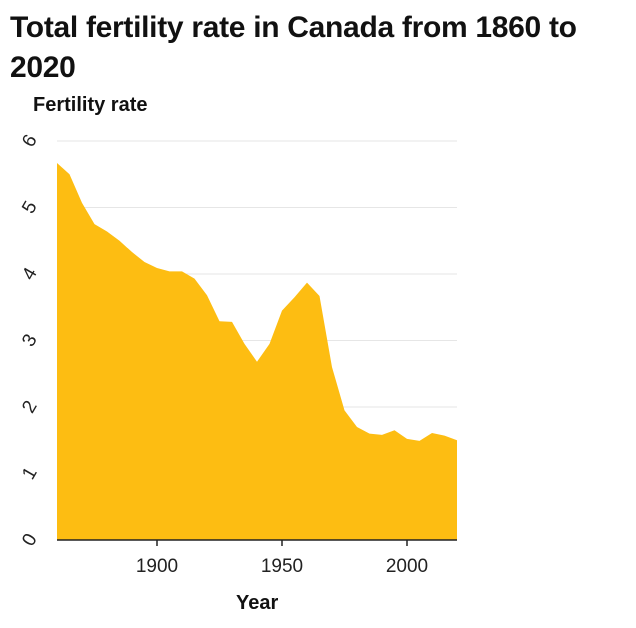 The width and height of the screenshot is (636, 628). What do you see at coordinates (29, 474) in the screenshot?
I see `y-tick-label: 1` at bounding box center [29, 474].